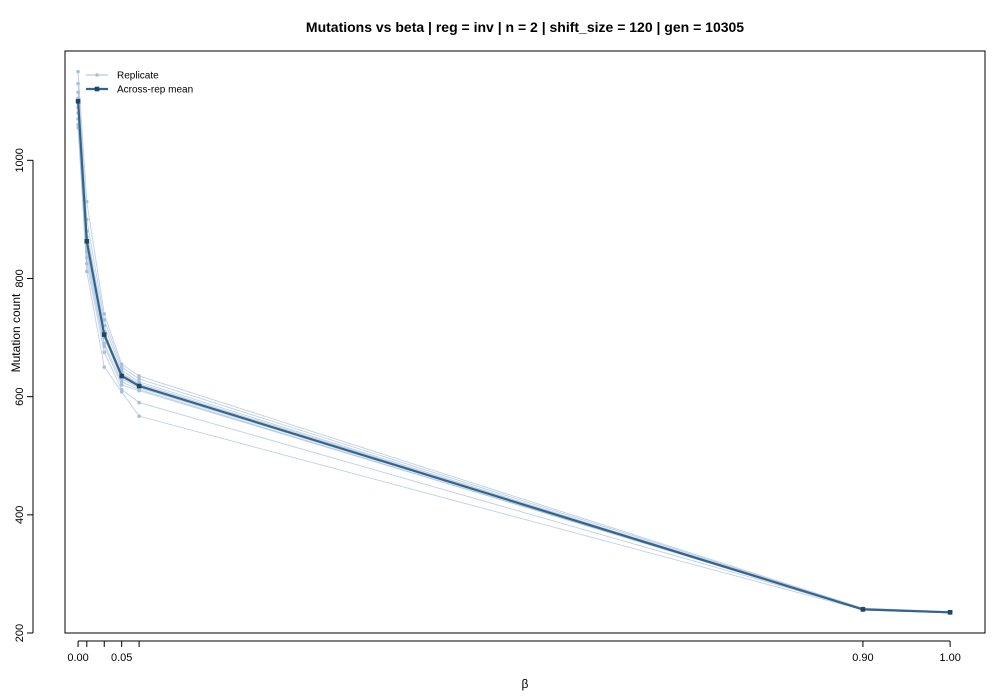 This screenshot has width=1000, height=700. What do you see at coordinates (525, 684) in the screenshot?
I see `x-axis-label: β` at bounding box center [525, 684].